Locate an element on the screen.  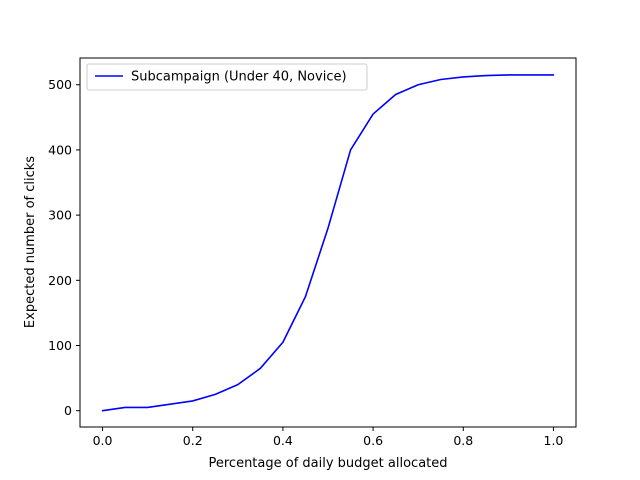
legend: Subcampaign (Under 40, Novice) is located at coordinates (227, 77).